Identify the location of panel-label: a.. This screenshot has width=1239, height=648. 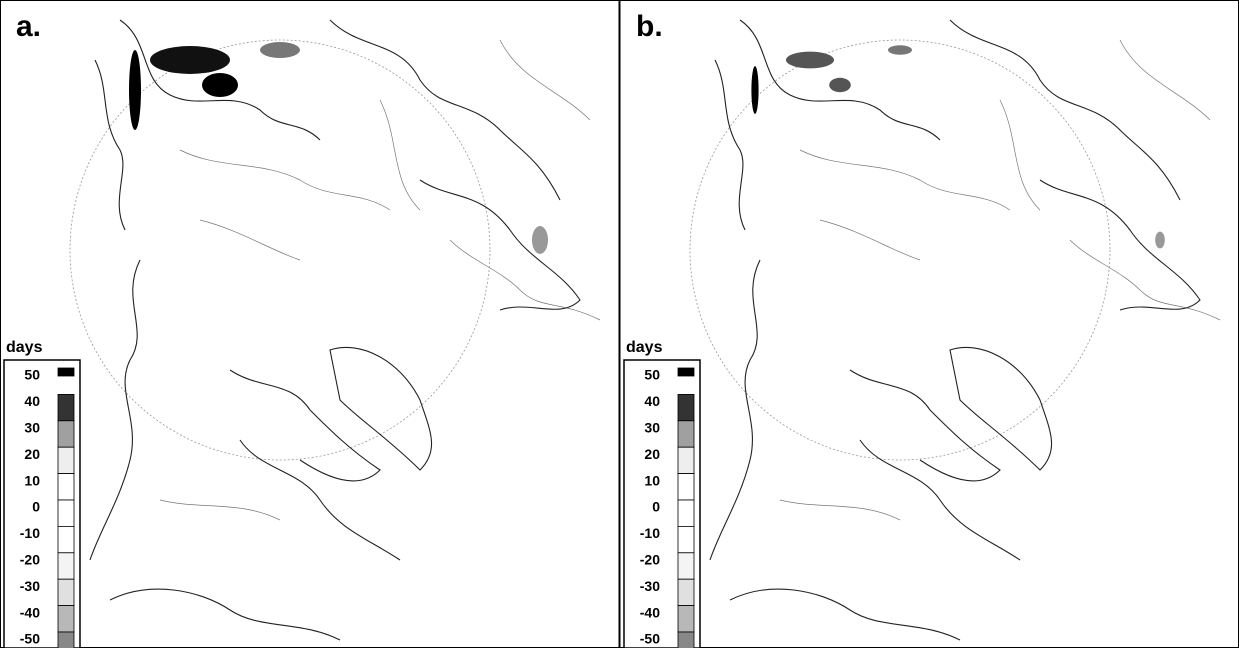
(28, 26).